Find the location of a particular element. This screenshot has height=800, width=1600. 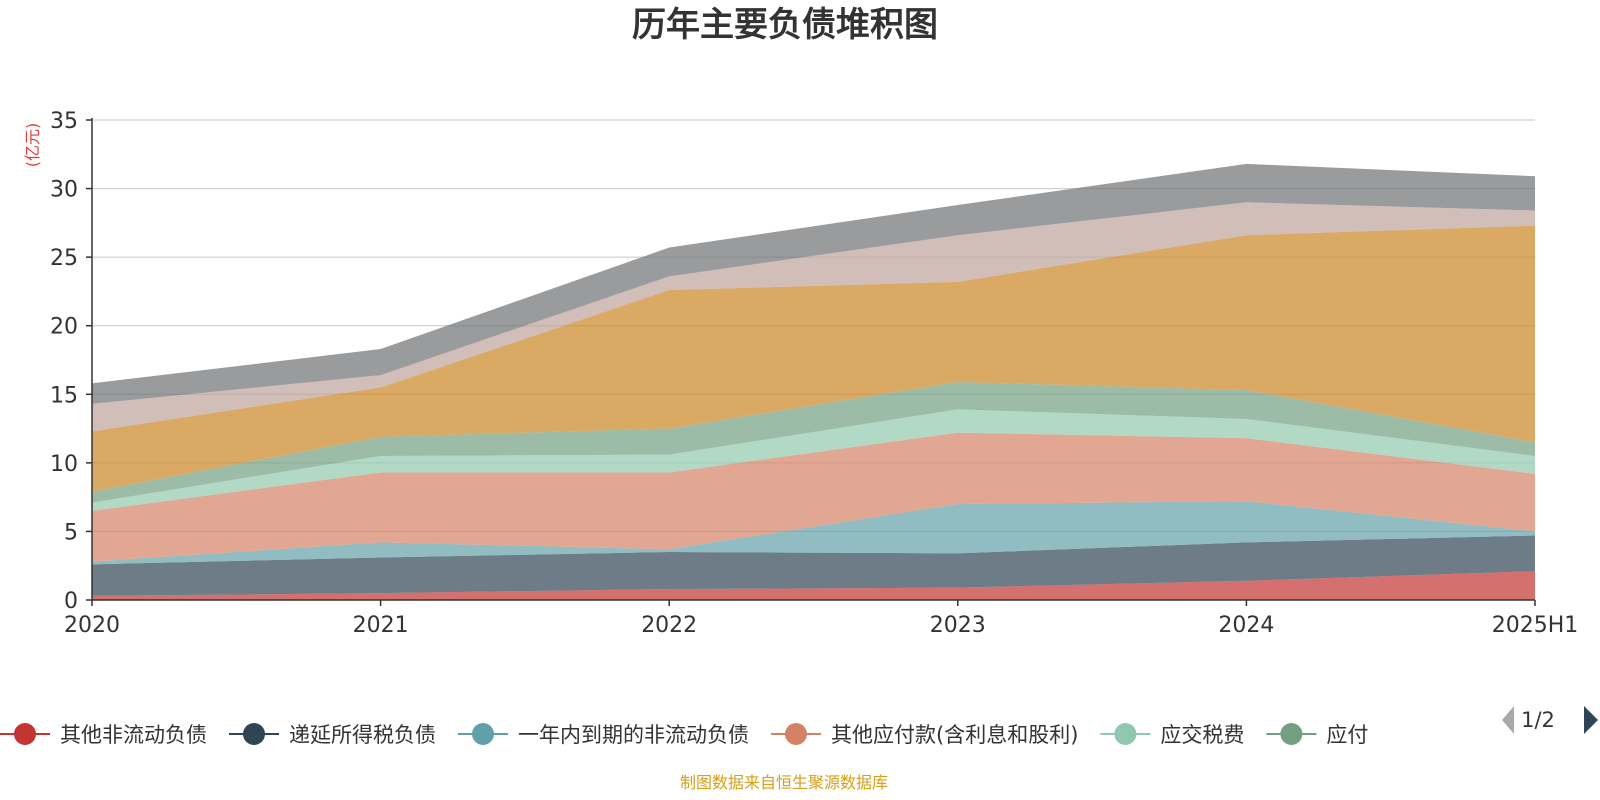

legend-prev-arrow-icon is located at coordinates (1508, 720).